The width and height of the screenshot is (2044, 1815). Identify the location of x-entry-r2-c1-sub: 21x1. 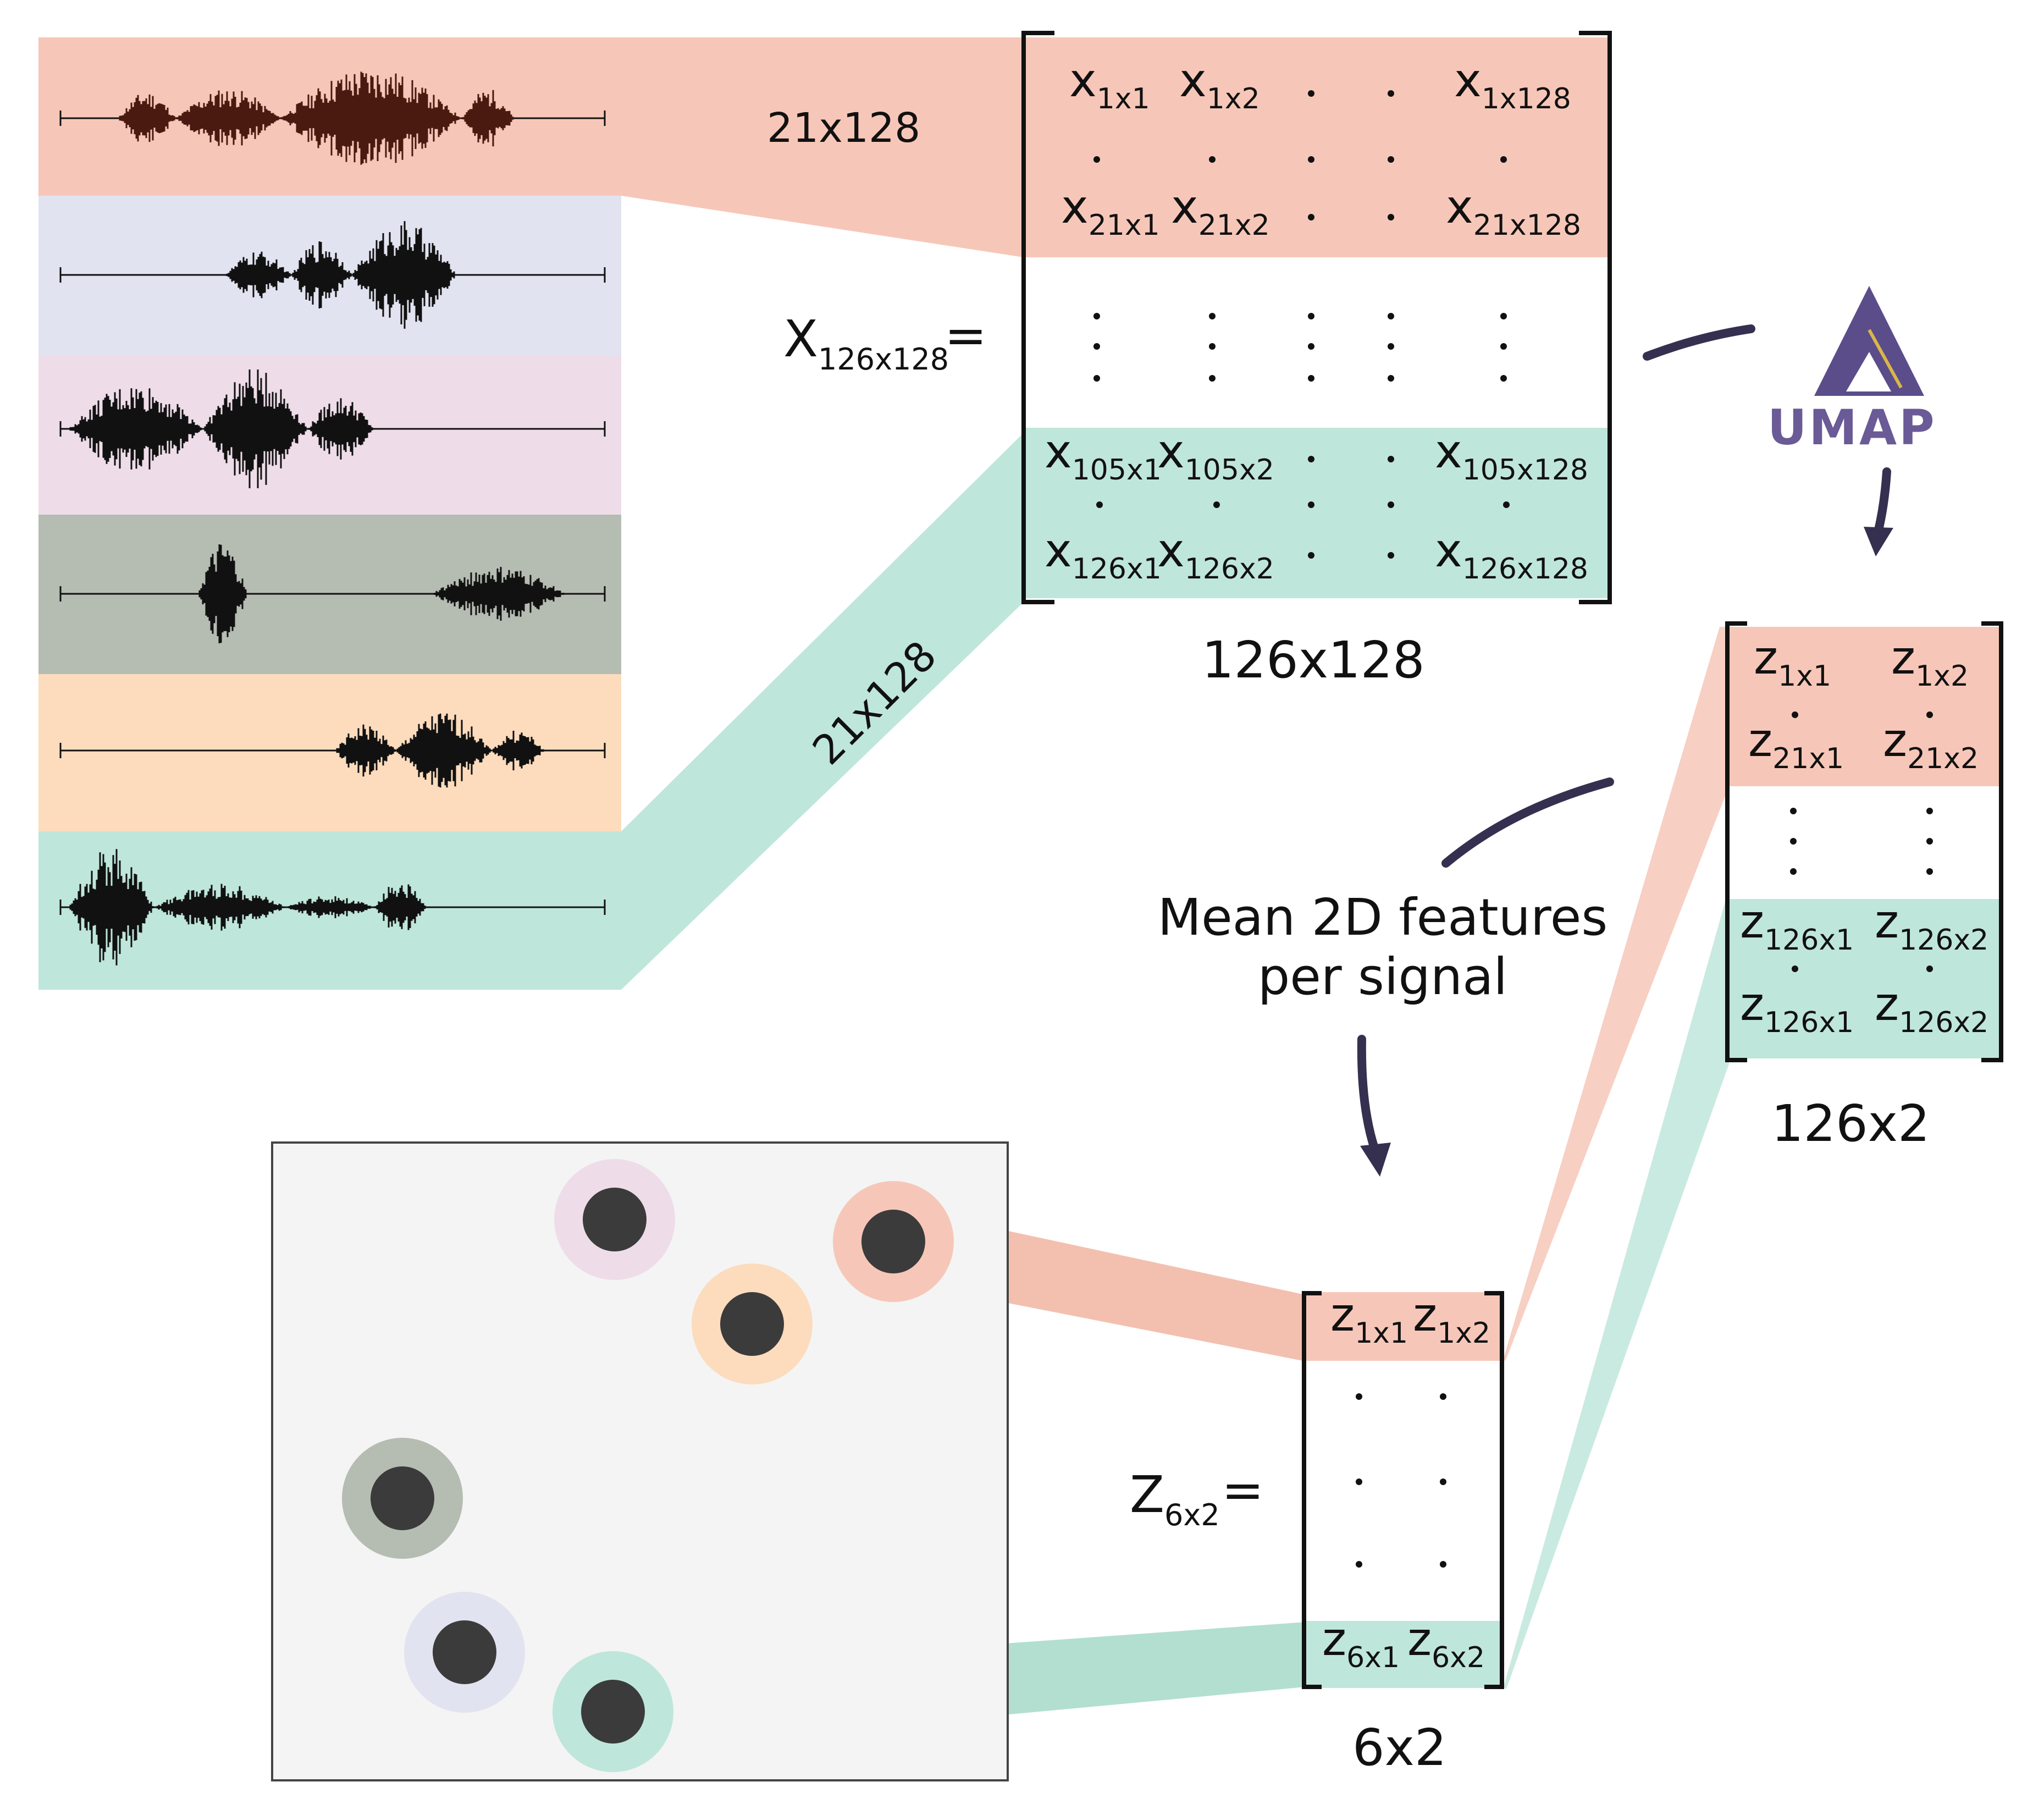
(1124, 225).